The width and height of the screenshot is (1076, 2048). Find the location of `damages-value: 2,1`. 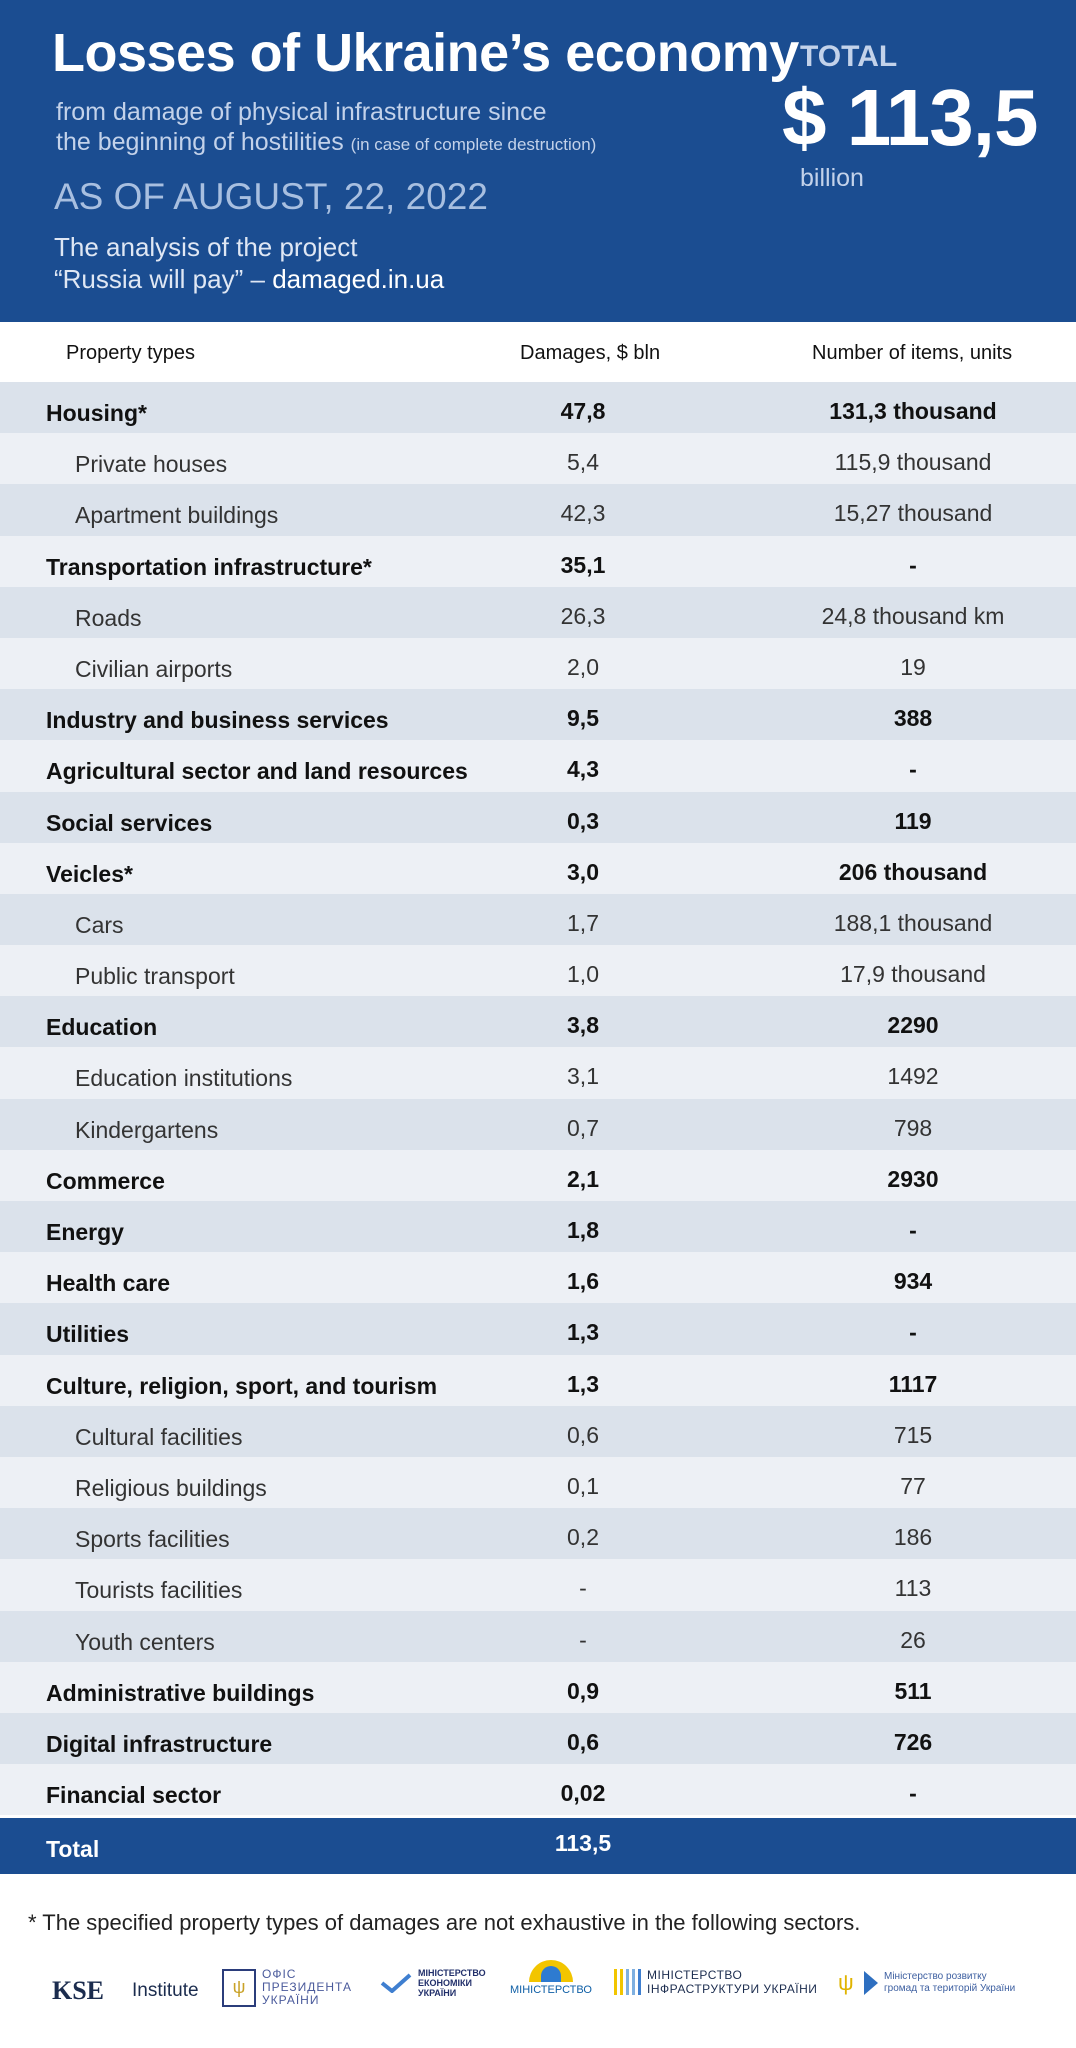

damages-value: 2,1 is located at coordinates (583, 1178).